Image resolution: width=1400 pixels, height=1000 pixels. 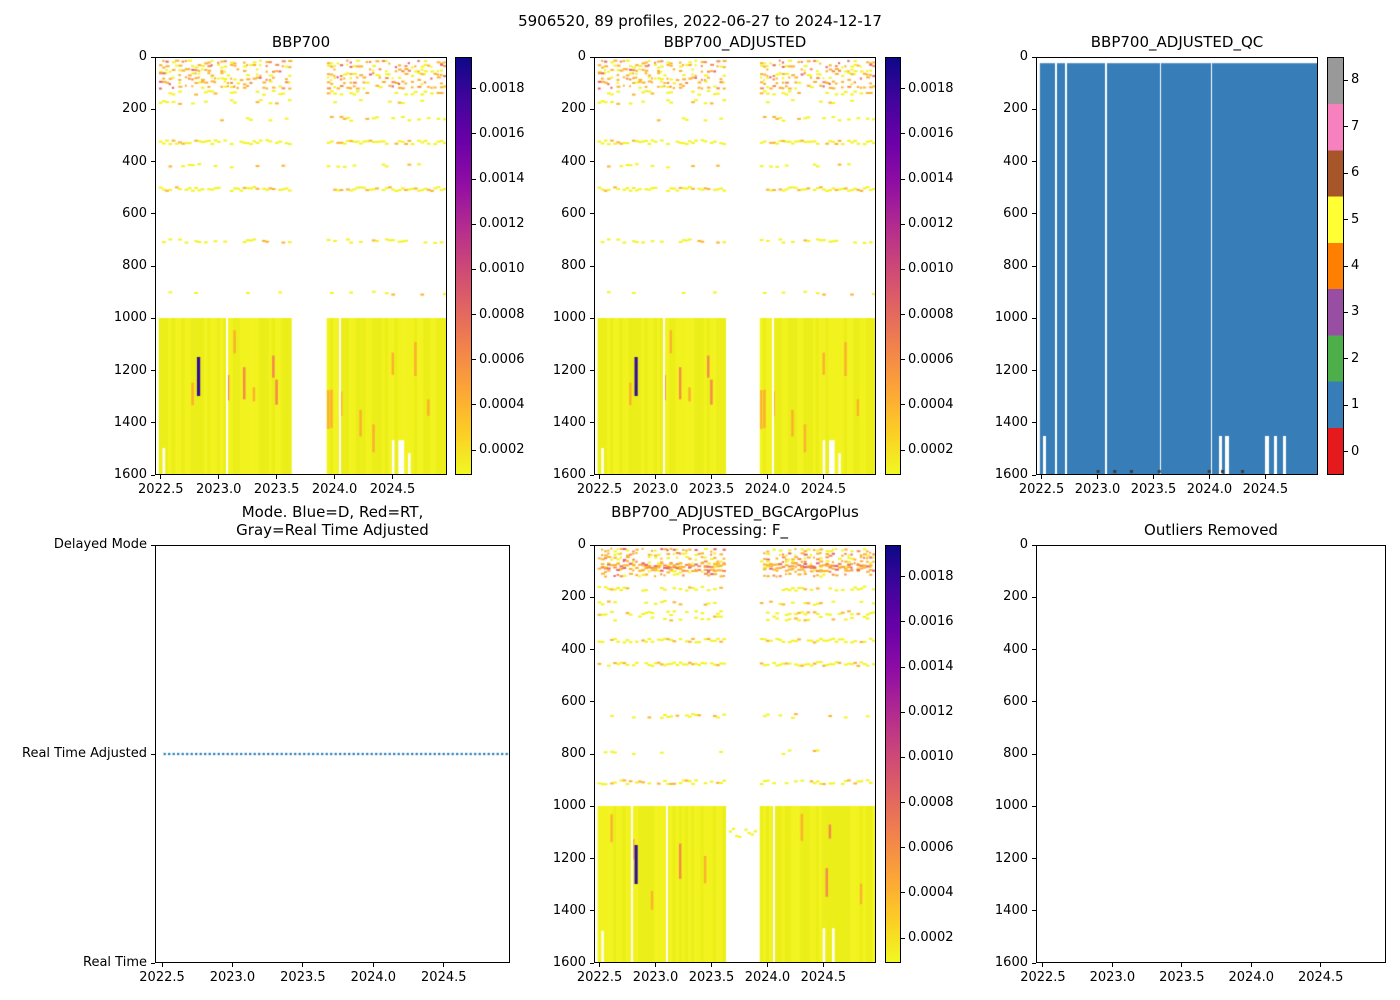 What do you see at coordinates (931, 404) in the screenshot?
I see `colorbar-tick-label: 0.0004` at bounding box center [931, 404].